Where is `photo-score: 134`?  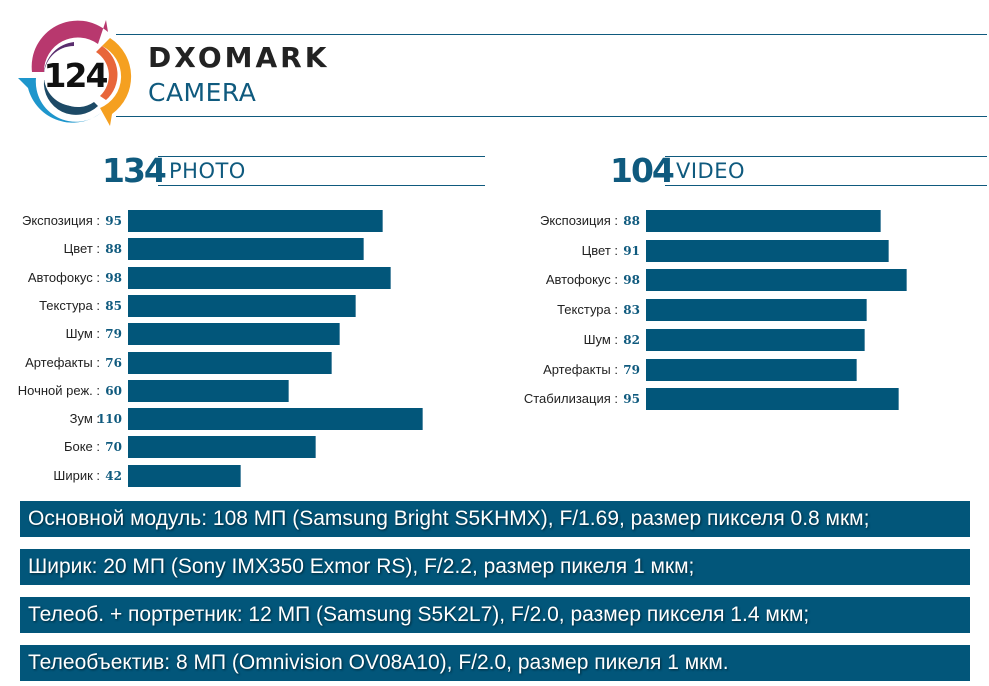
photo-score: 134 is located at coordinates (134, 170).